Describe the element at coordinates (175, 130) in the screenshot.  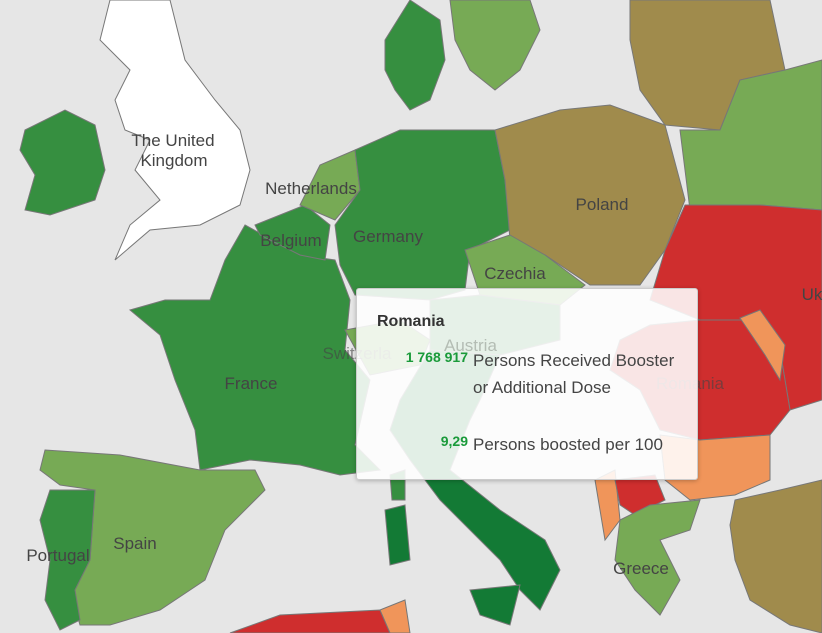
I see `country-uk` at that location.